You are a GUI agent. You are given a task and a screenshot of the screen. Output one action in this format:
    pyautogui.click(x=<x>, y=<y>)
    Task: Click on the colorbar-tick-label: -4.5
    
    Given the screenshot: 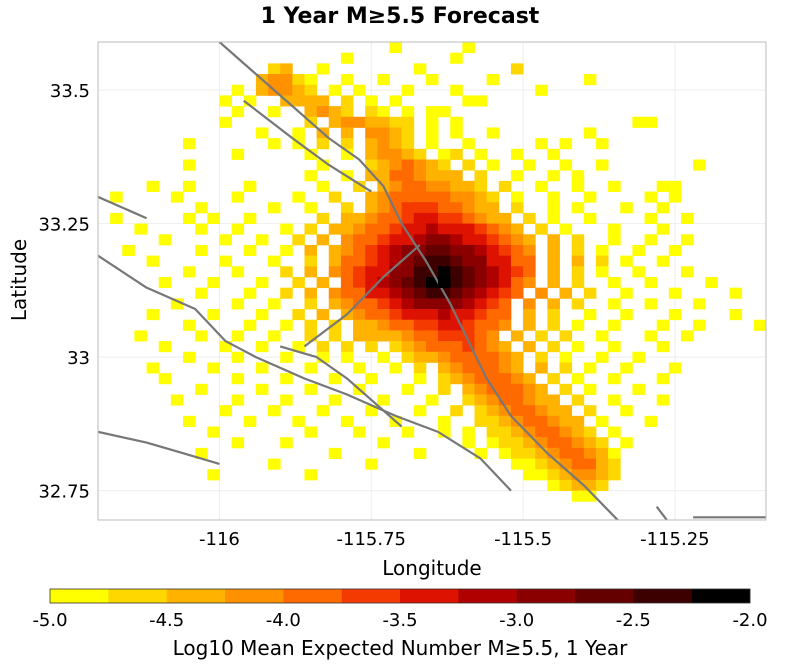 What is the action you would take?
    pyautogui.click(x=166, y=620)
    